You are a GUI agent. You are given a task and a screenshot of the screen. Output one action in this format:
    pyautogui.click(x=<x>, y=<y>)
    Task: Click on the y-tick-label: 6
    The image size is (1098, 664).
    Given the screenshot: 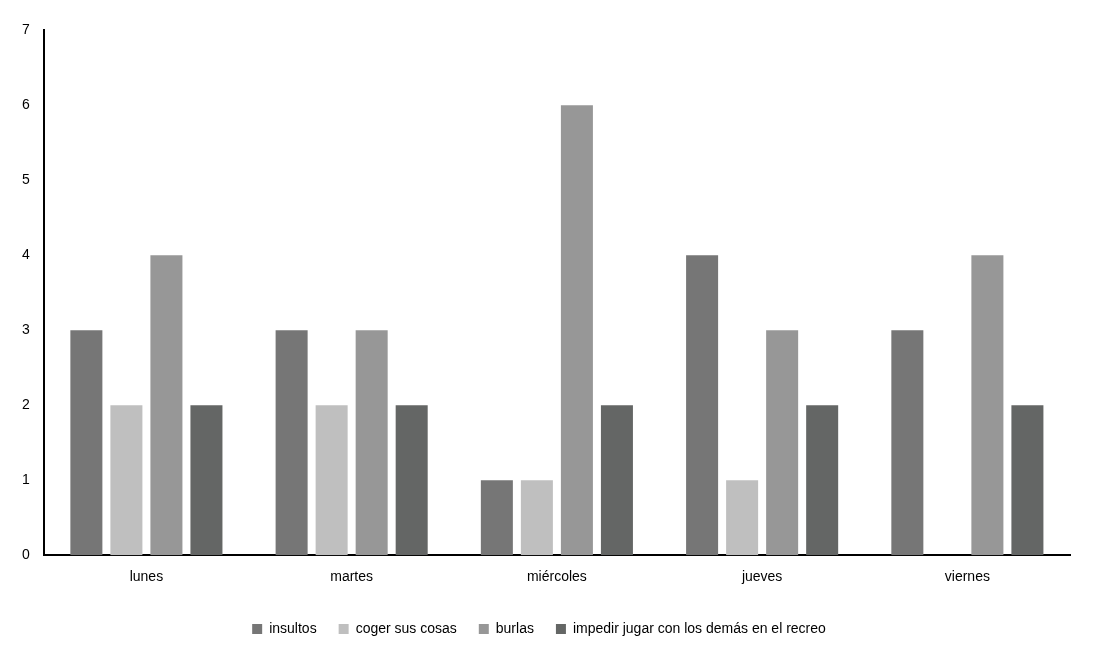 What is the action you would take?
    pyautogui.click(x=25, y=104)
    